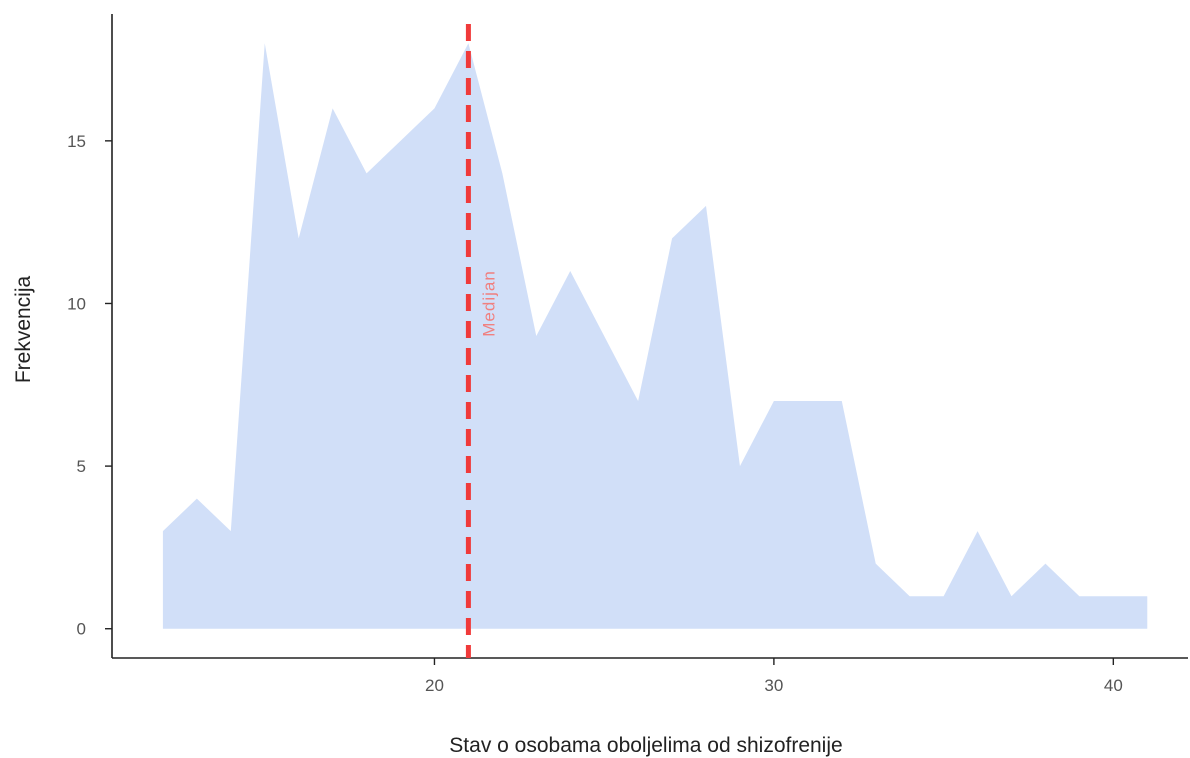 The height and width of the screenshot is (758, 1190). What do you see at coordinates (773, 685) in the screenshot?
I see `x-tick-label: 30` at bounding box center [773, 685].